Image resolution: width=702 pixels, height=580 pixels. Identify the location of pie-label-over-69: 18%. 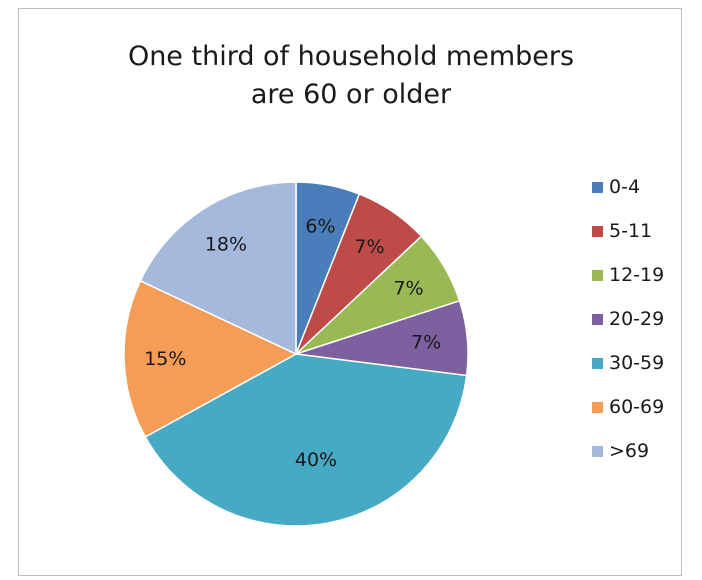
(226, 245).